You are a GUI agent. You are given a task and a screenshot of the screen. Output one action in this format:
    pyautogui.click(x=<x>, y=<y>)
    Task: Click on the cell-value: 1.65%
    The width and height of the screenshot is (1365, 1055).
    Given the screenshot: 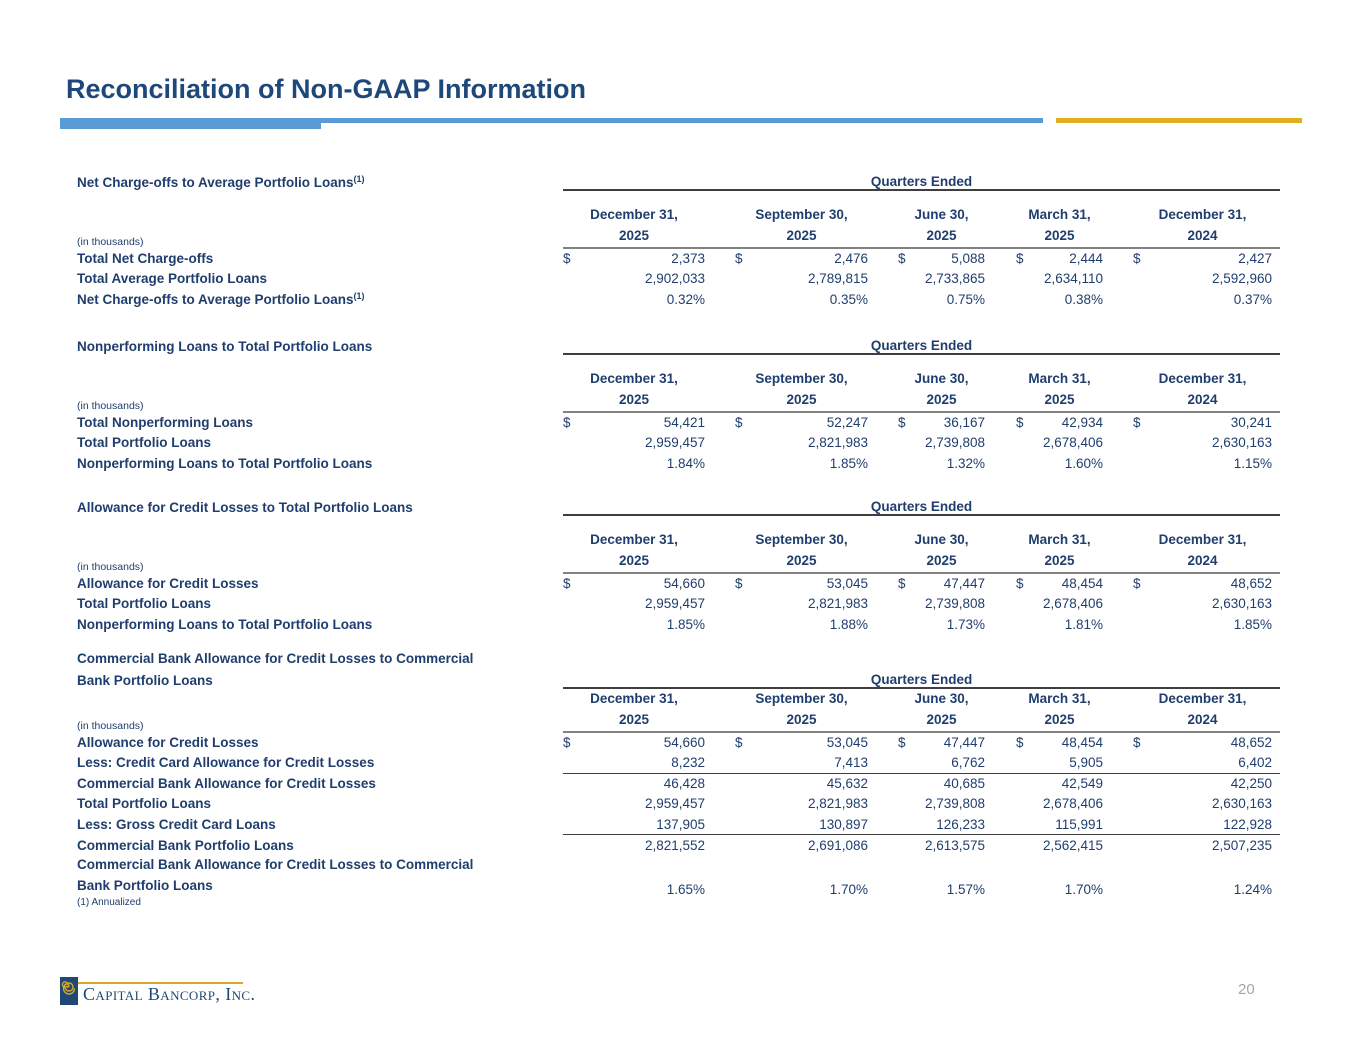 What is the action you would take?
    pyautogui.click(x=685, y=890)
    